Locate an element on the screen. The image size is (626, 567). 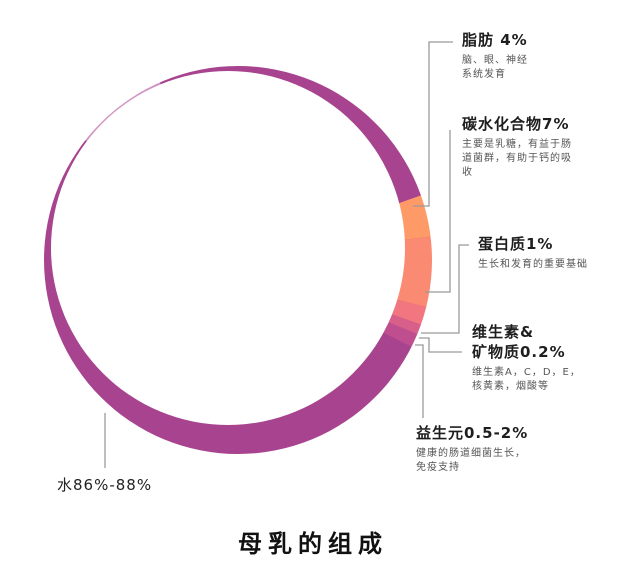
label-fat-desc: 脑、眼、神经 系统发育 is located at coordinates (495, 67).